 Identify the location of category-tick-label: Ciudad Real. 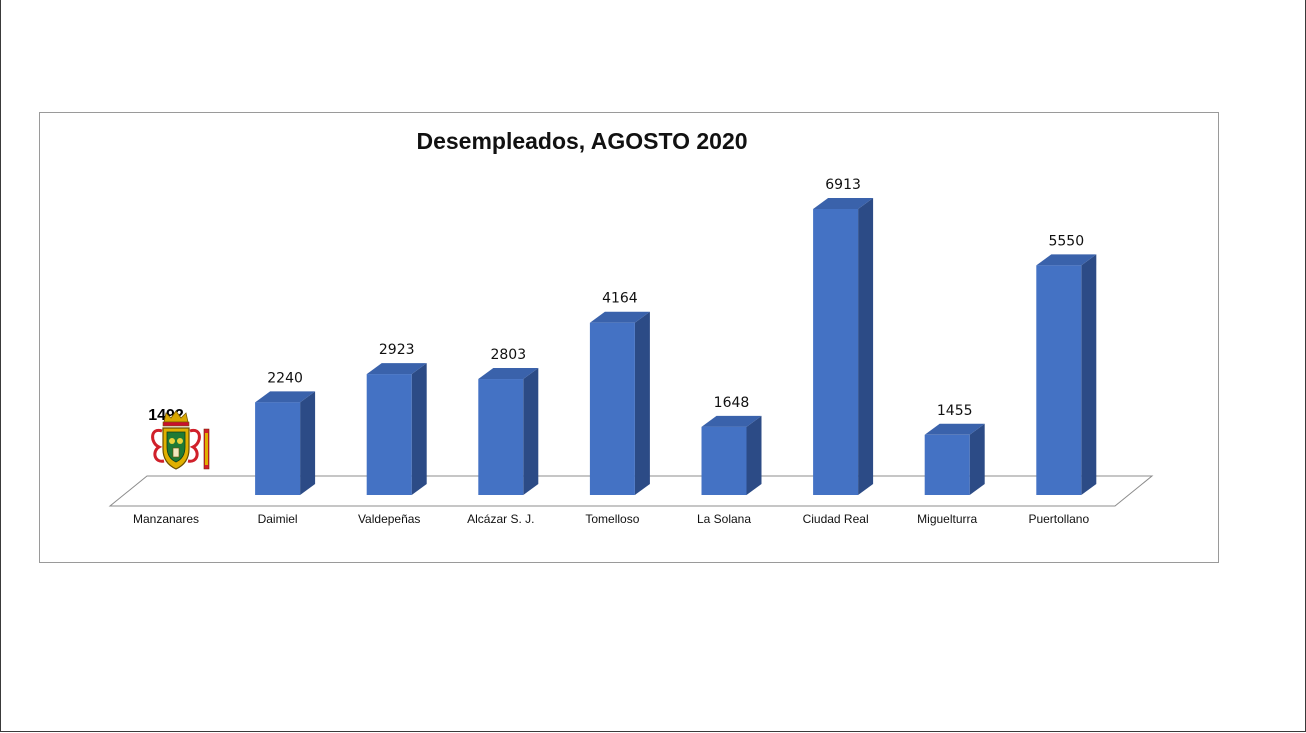
(836, 519).